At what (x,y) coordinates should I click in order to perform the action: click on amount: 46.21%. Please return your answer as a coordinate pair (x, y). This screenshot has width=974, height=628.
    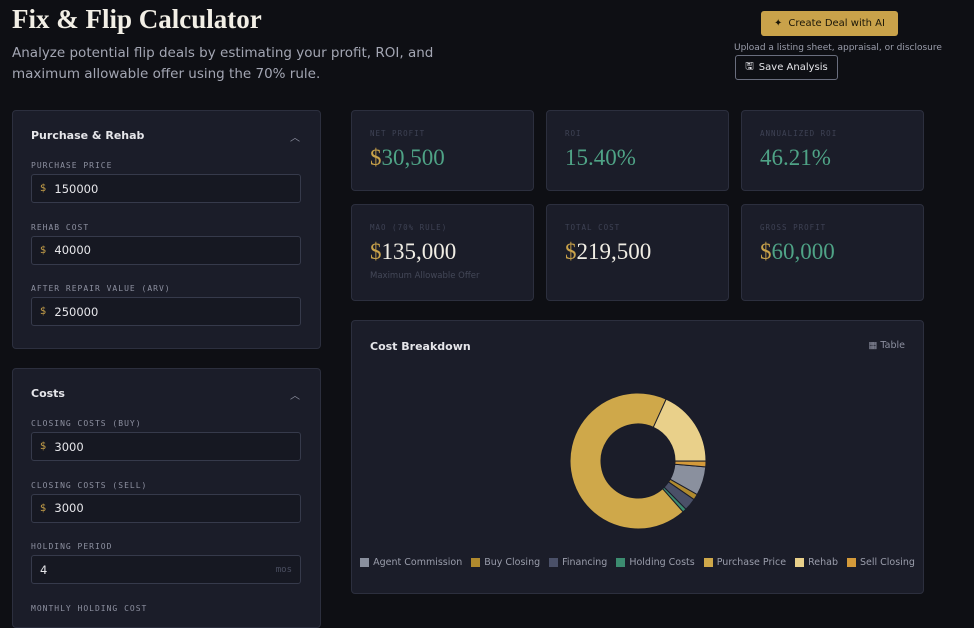
    Looking at the image, I should click on (795, 157).